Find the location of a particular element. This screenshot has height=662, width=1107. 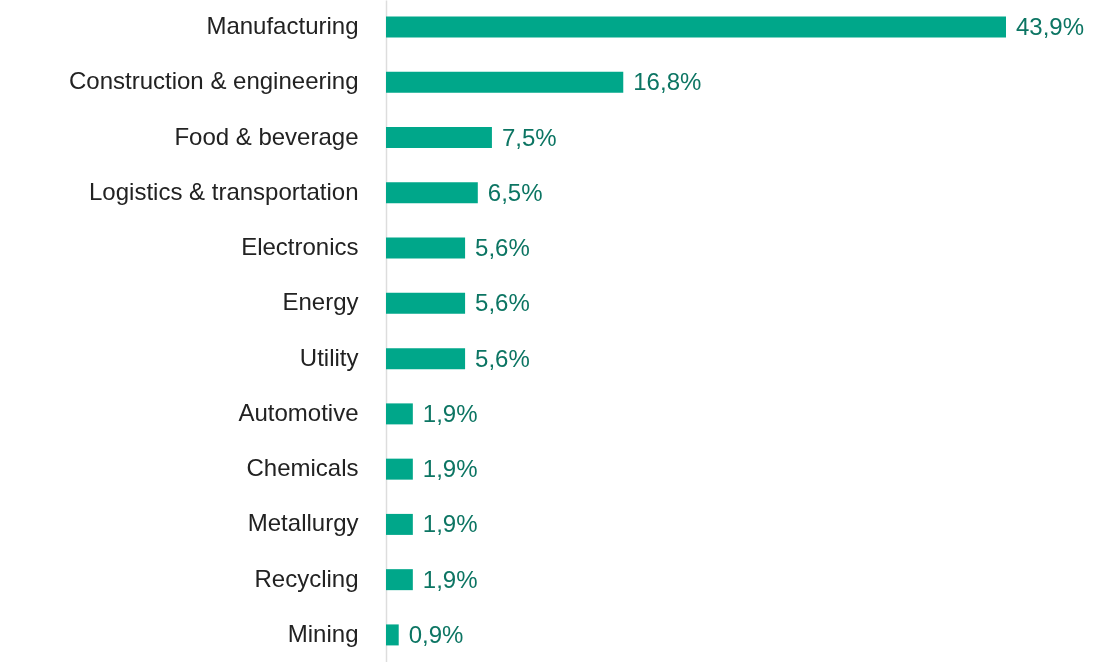

y-tick-label: Logistics & transportation is located at coordinates (224, 191).